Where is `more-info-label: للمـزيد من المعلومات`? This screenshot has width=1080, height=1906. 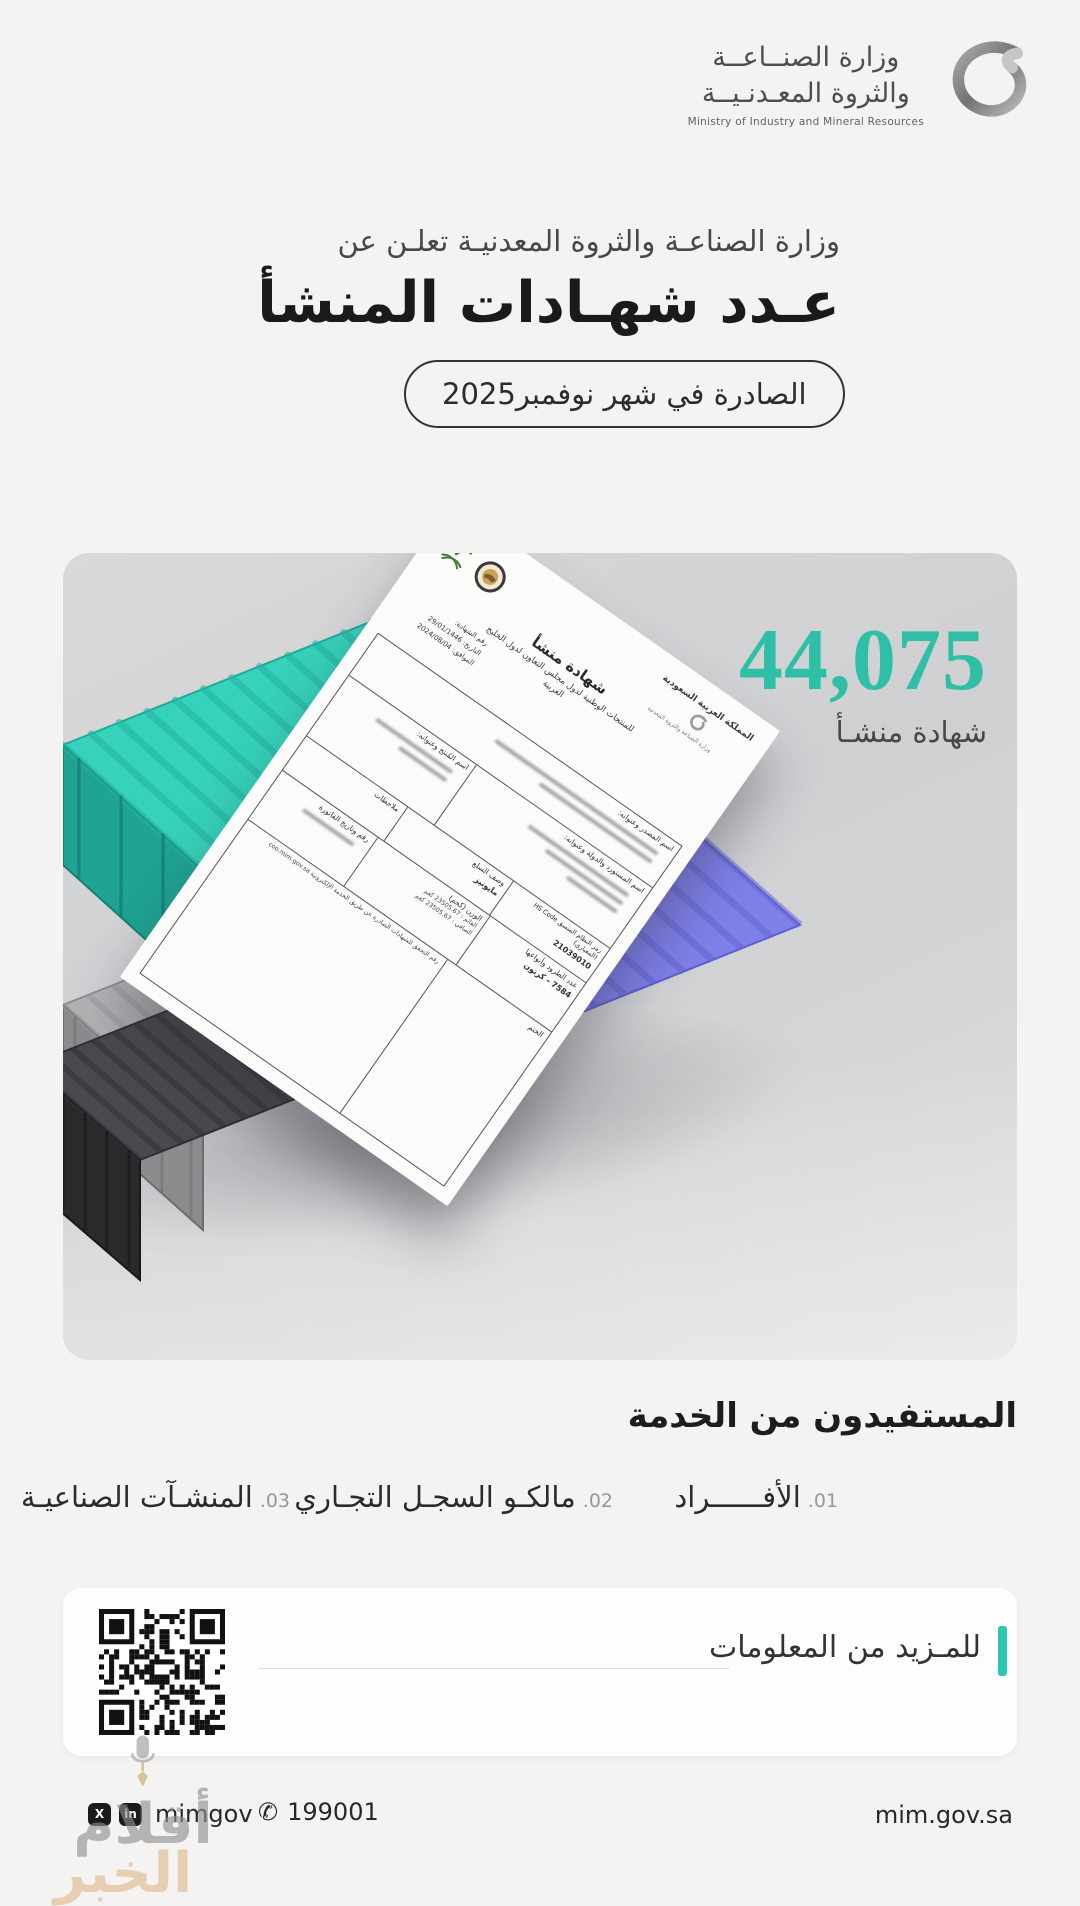 more-info-label: للمـزيد من المعلومات is located at coordinates (844, 1647).